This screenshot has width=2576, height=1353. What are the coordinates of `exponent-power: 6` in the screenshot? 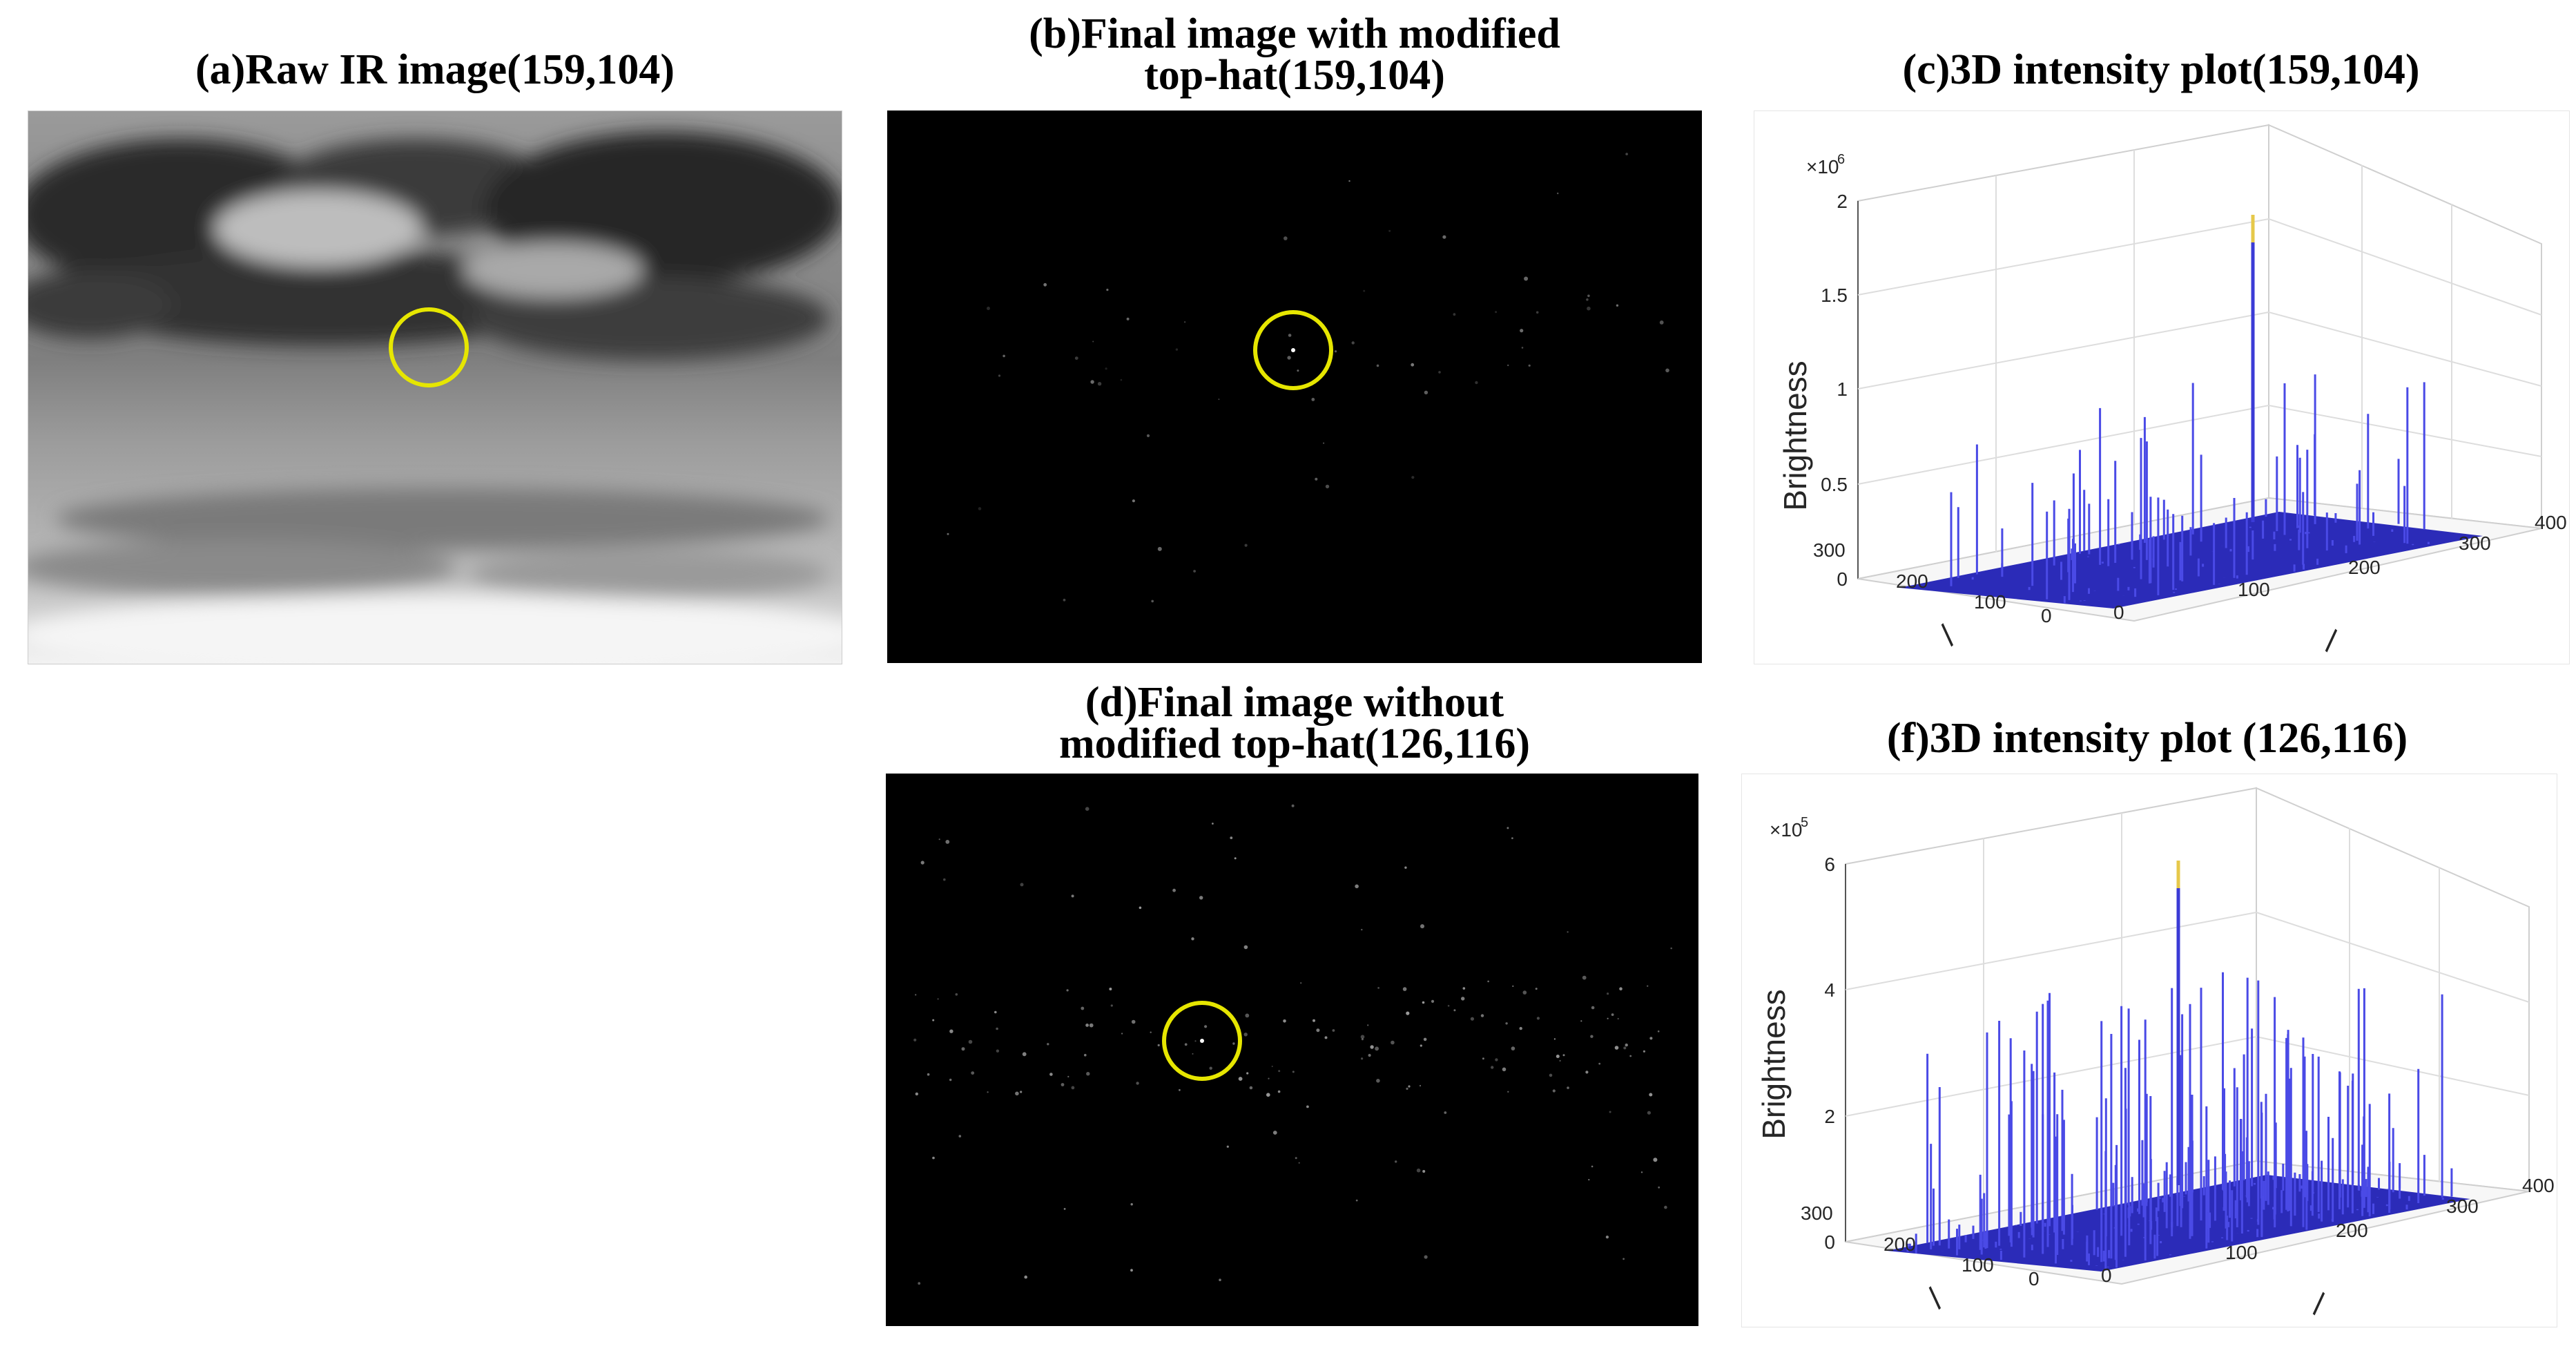 It's located at (1841, 160).